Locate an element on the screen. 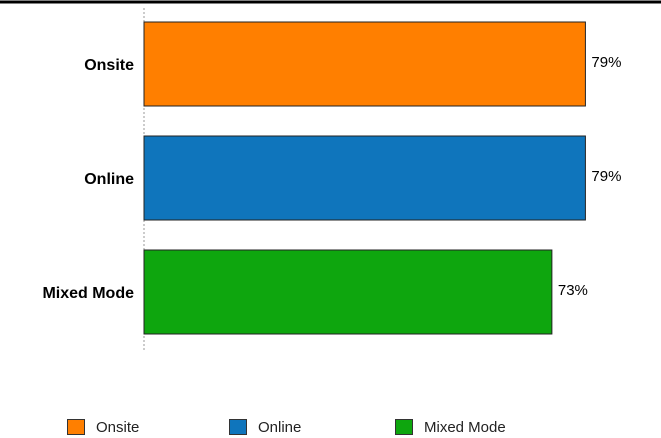 This screenshot has height=438, width=661. legend-swatch-online is located at coordinates (238, 427).